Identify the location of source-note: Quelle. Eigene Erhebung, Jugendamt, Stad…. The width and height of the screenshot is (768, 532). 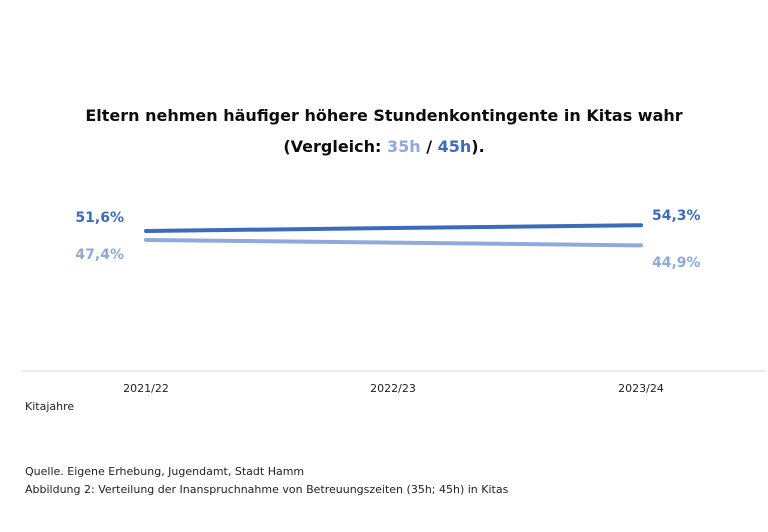
(165, 471).